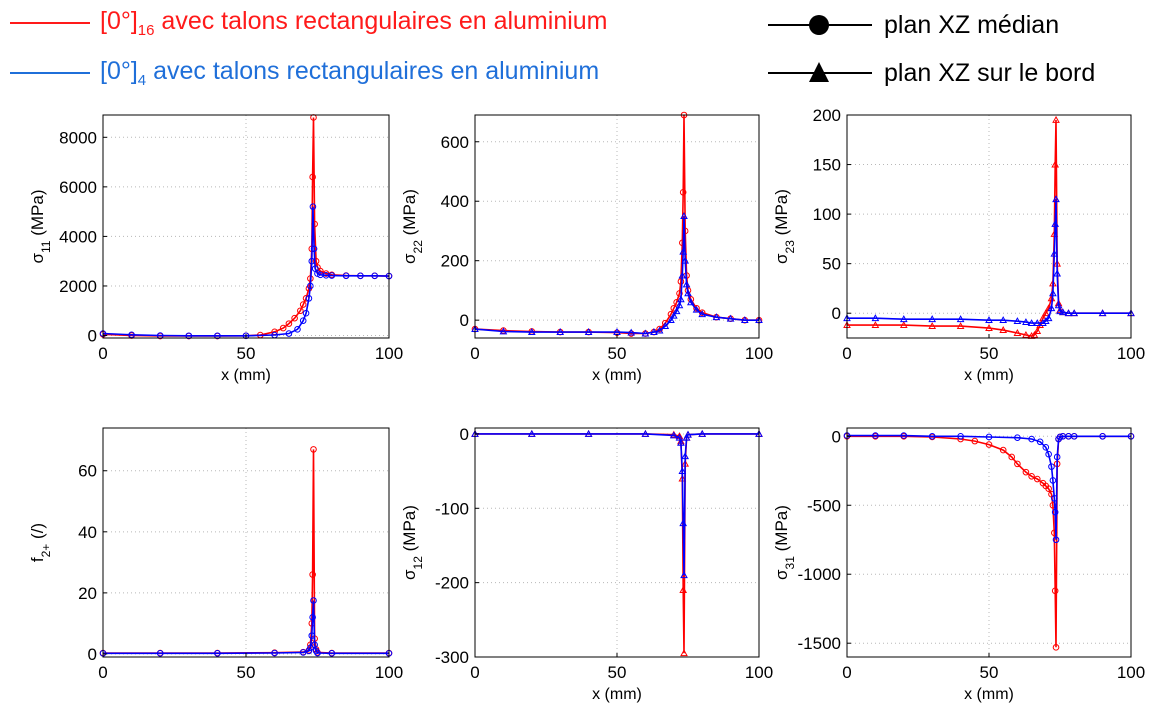 The height and width of the screenshot is (705, 1154). I want to click on chart-6: 0 50 100 0 -500 -1000 -1500 x (mm) σ31 (MPa), so click(958, 565).